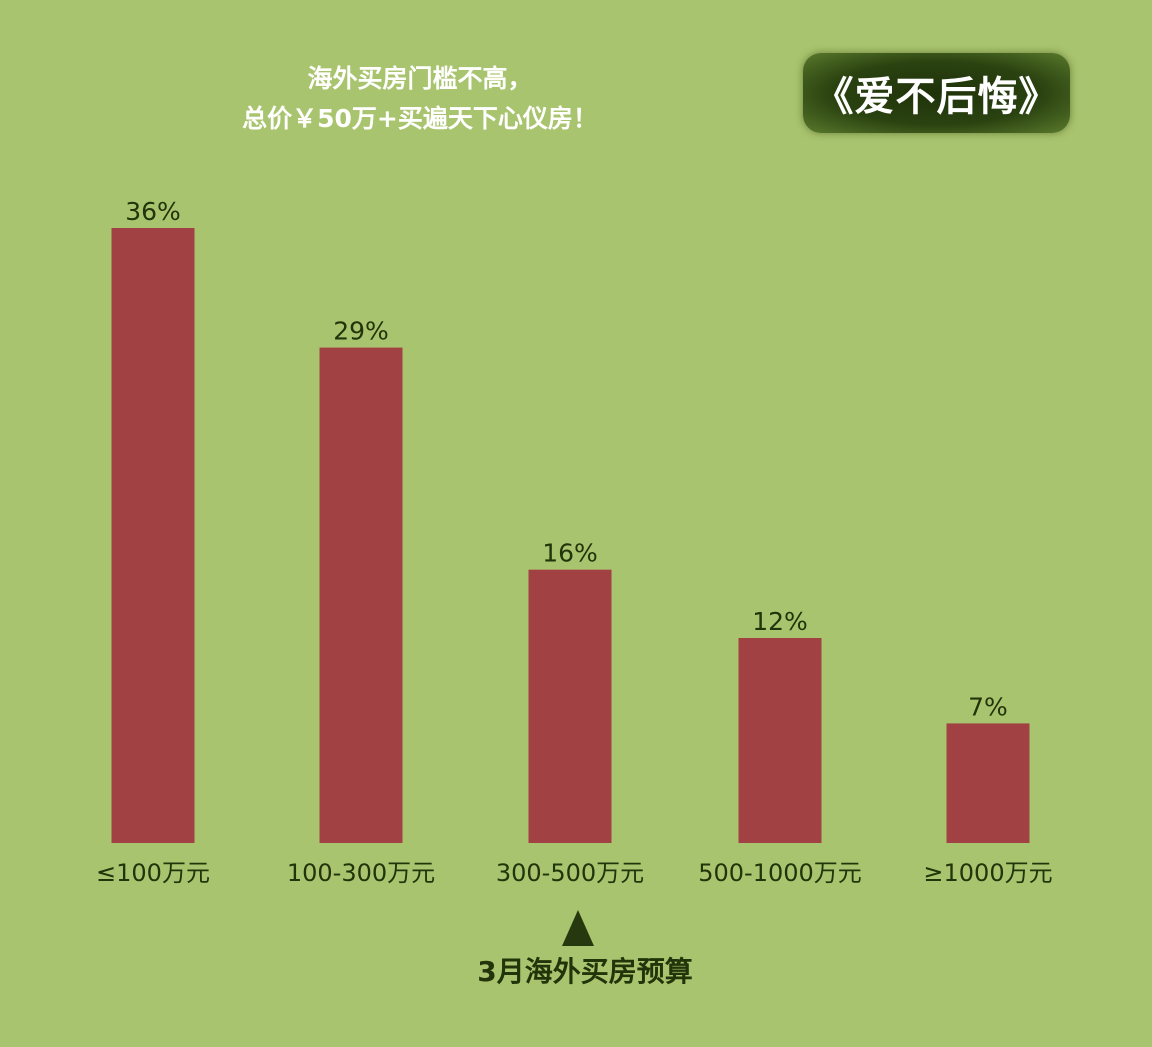  What do you see at coordinates (578, 928) in the screenshot?
I see `highlight-arrow-icon` at bounding box center [578, 928].